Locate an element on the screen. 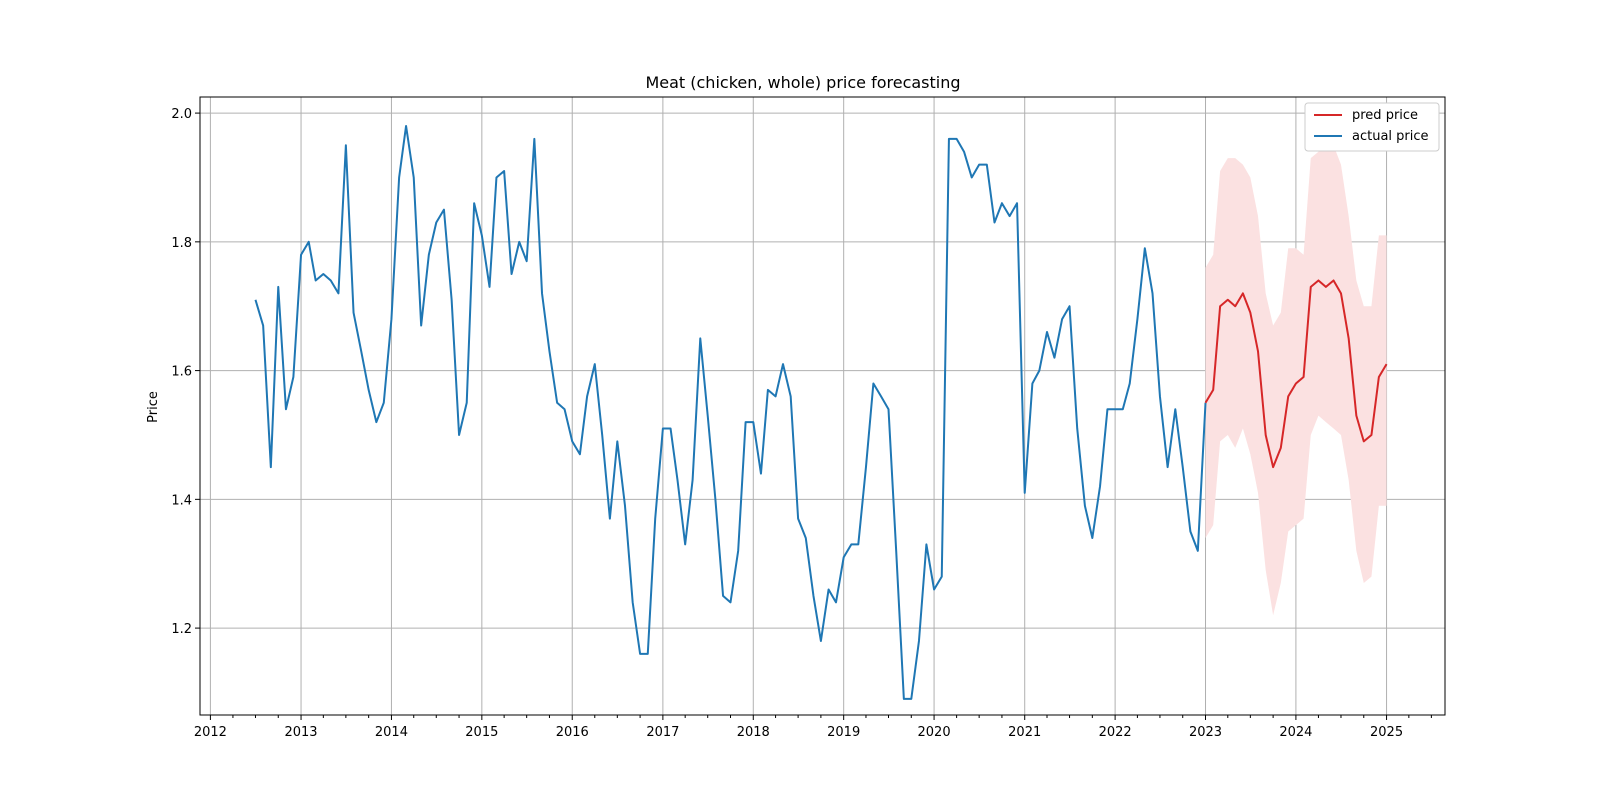  x-tick-label: 2021 is located at coordinates (1024, 732).